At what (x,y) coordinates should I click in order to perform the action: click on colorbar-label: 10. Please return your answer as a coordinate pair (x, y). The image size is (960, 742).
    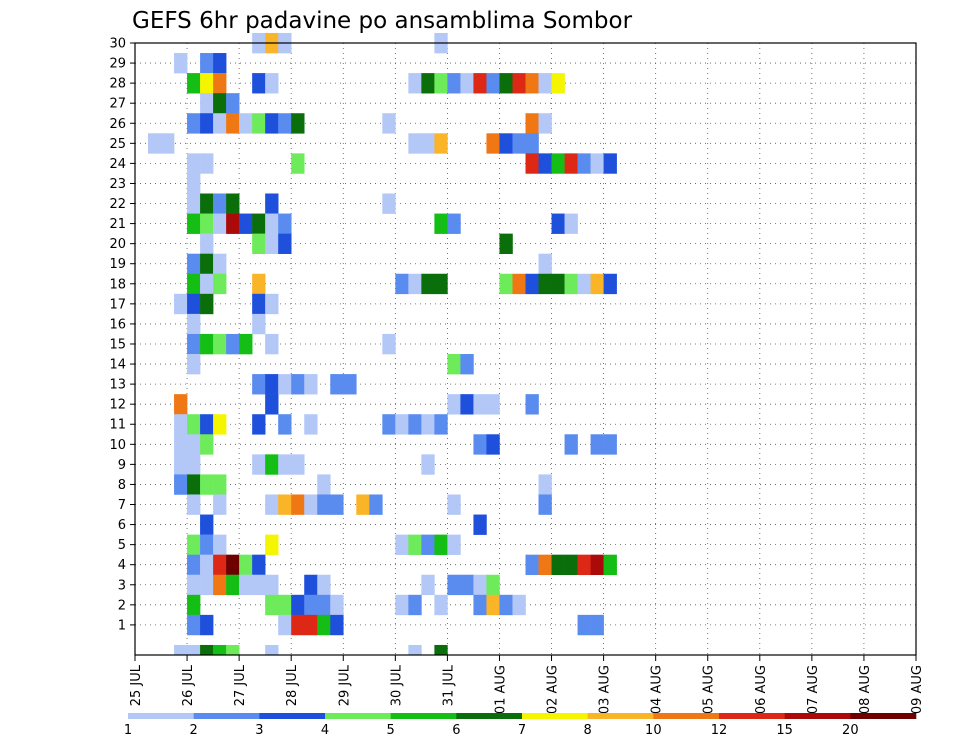
    Looking at the image, I should click on (653, 730).